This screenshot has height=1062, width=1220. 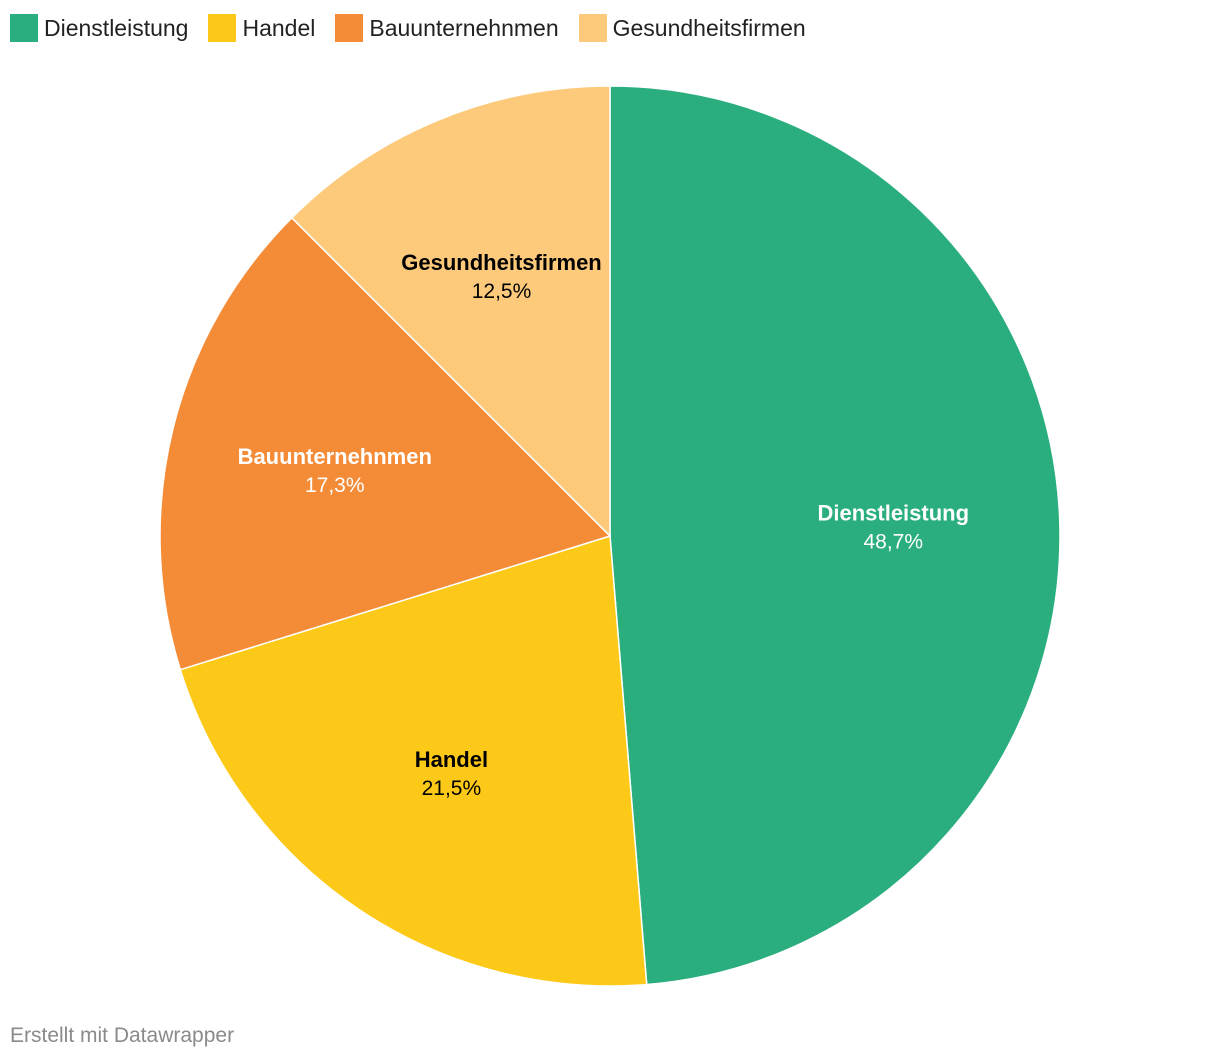 What do you see at coordinates (116, 27) in the screenshot?
I see `legend-label-dienstleistung: Dienstleistung` at bounding box center [116, 27].